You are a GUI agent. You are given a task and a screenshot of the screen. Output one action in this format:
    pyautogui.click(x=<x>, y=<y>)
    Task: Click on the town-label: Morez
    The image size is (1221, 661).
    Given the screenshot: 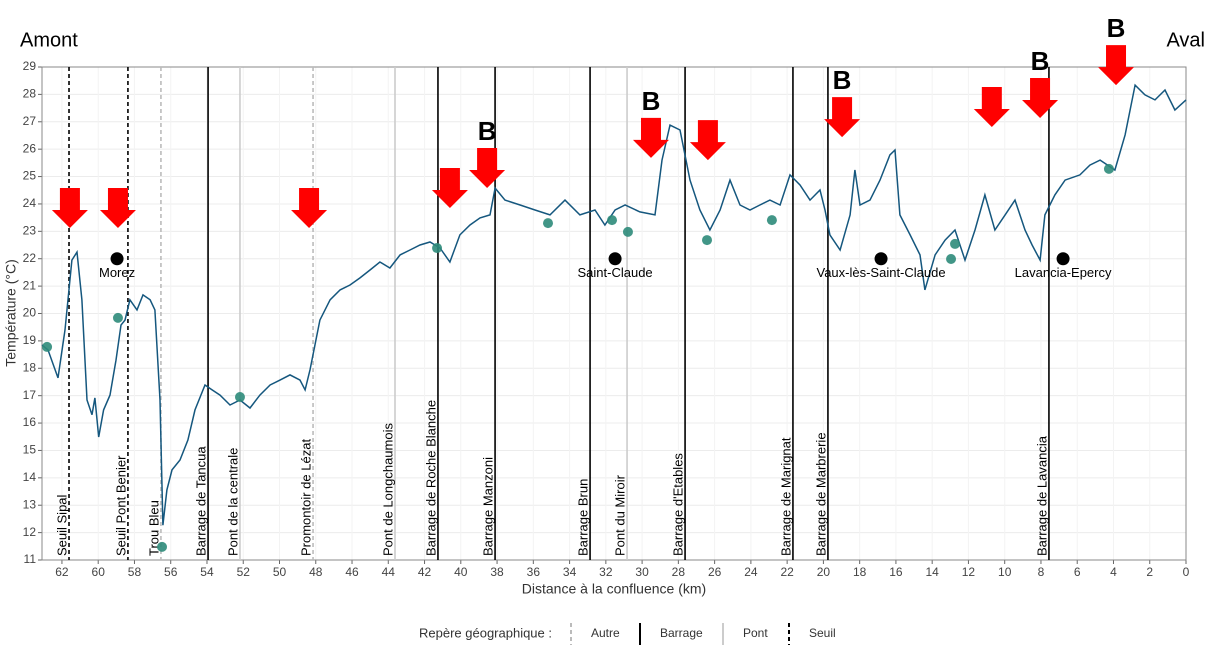 What is the action you would take?
    pyautogui.click(x=117, y=272)
    